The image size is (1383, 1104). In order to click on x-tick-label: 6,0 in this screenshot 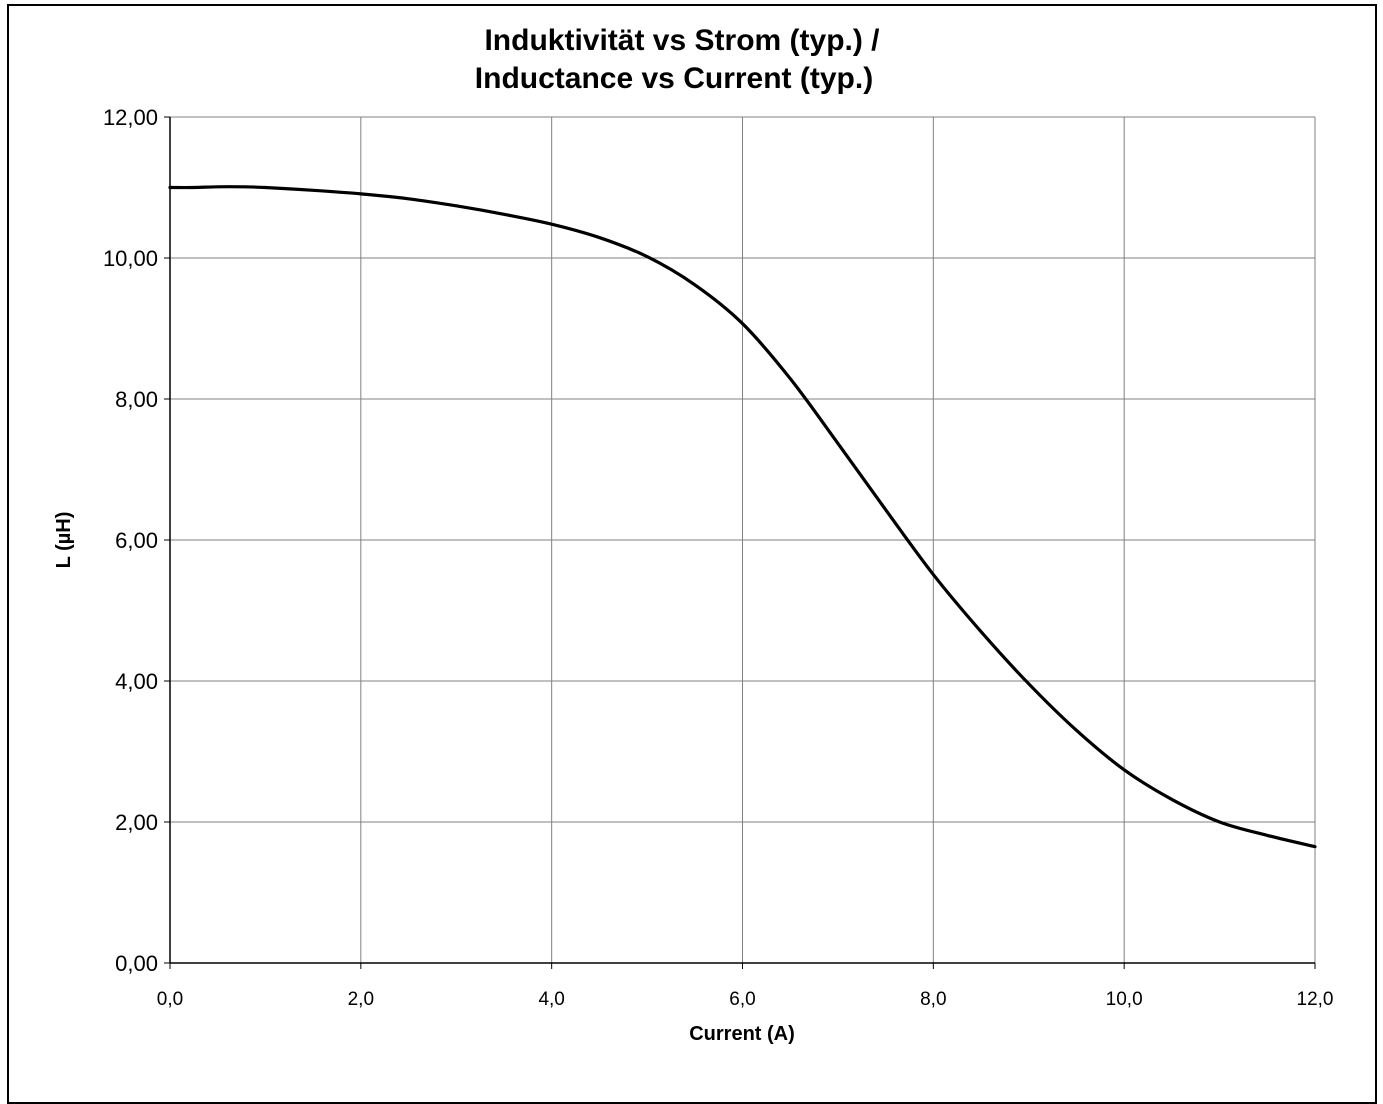, I will do `click(742, 999)`.